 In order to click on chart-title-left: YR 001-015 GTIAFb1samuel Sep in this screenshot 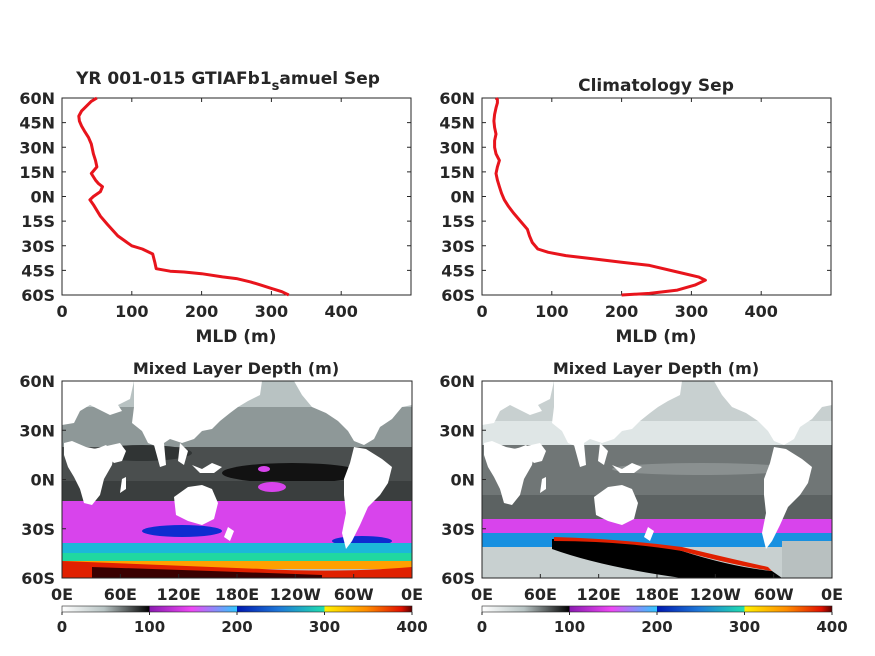, I will do `click(227, 81)`.